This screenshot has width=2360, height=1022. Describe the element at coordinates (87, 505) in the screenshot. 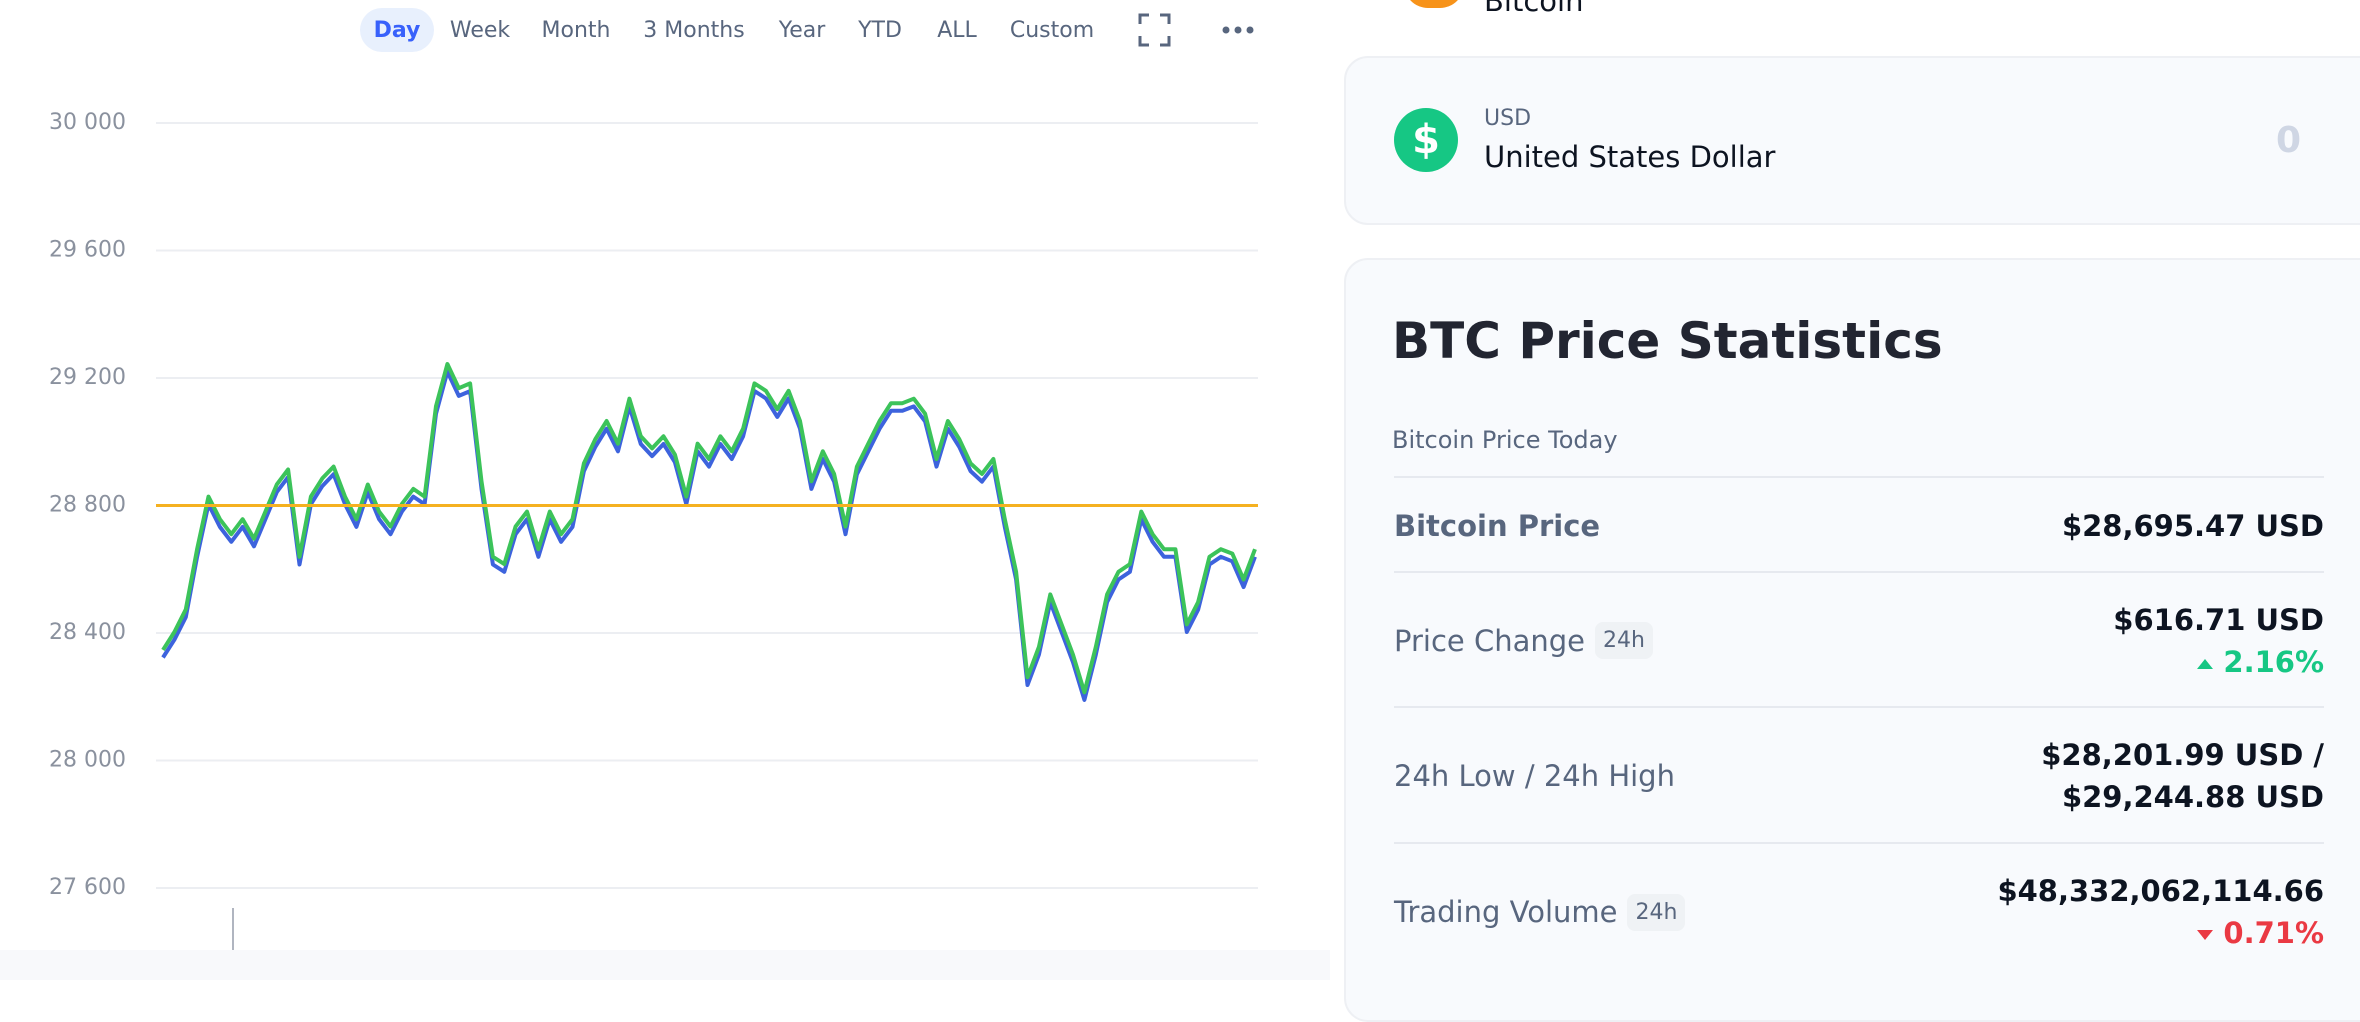

I see `y-tick-label: 28 800` at that location.